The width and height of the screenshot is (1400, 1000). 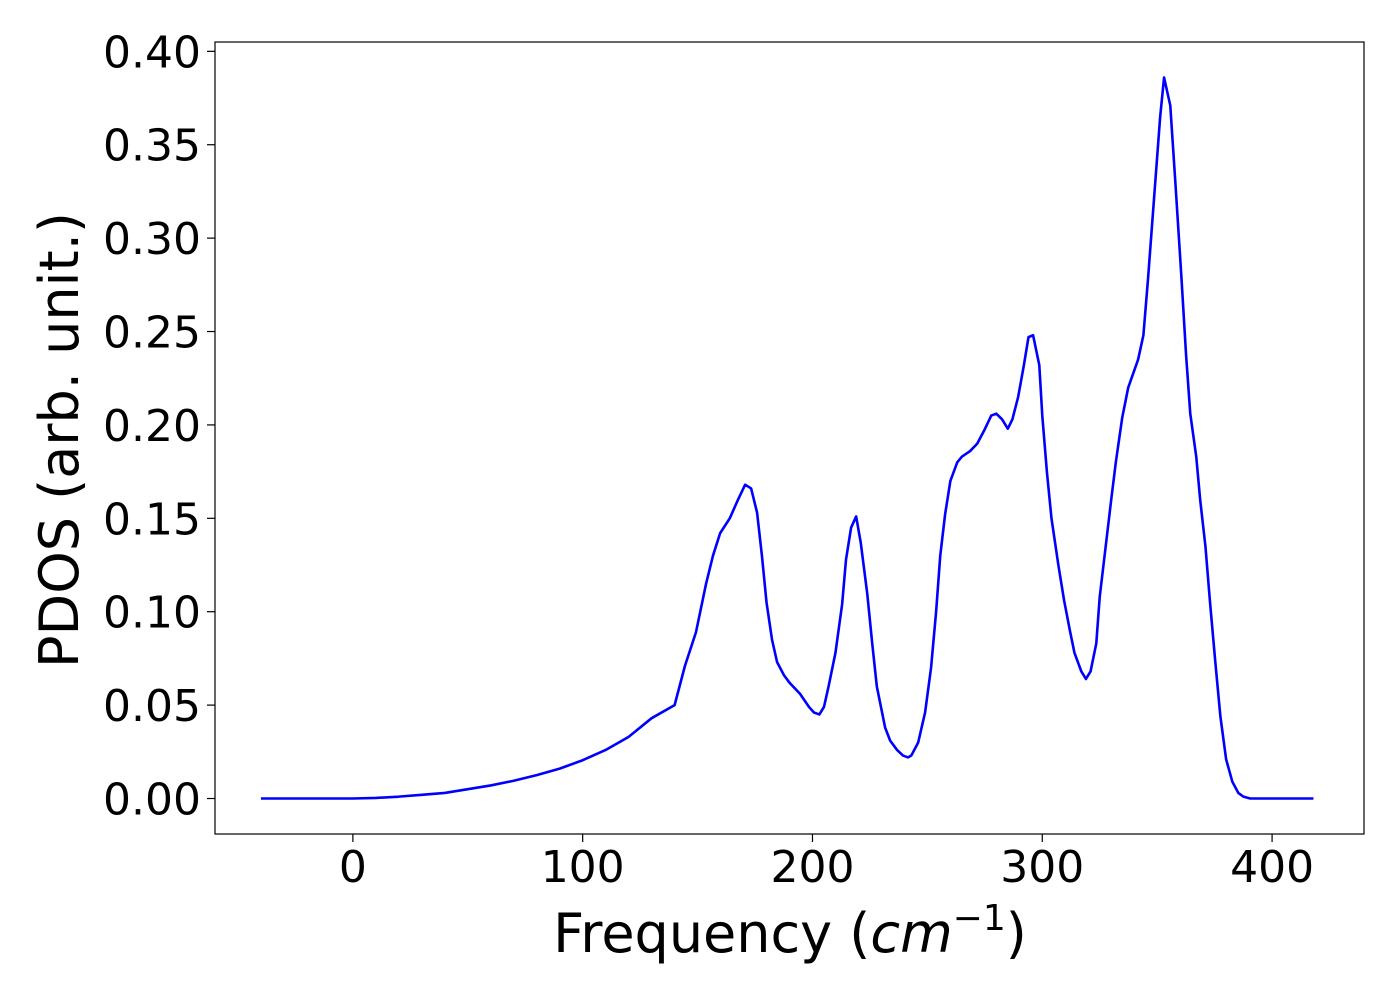 I want to click on y-tick-label: 0.10, so click(x=152, y=613).